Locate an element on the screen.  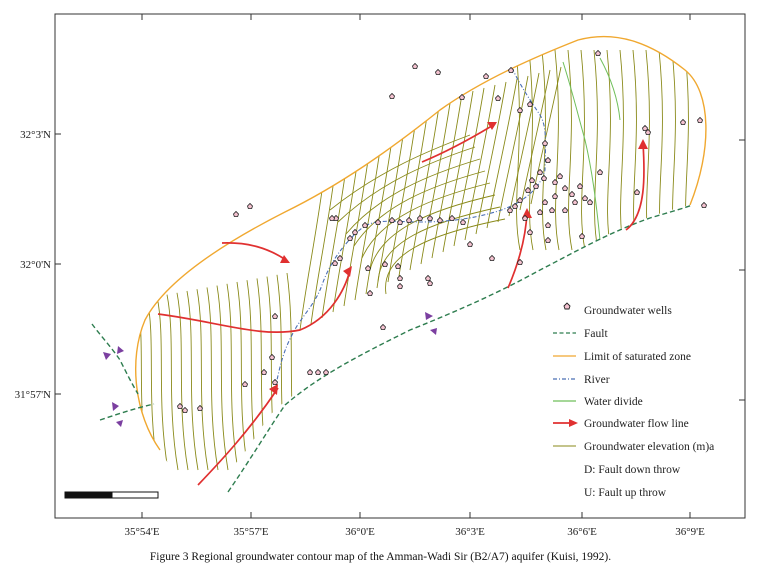
water-divides is located at coordinates (591, 149).